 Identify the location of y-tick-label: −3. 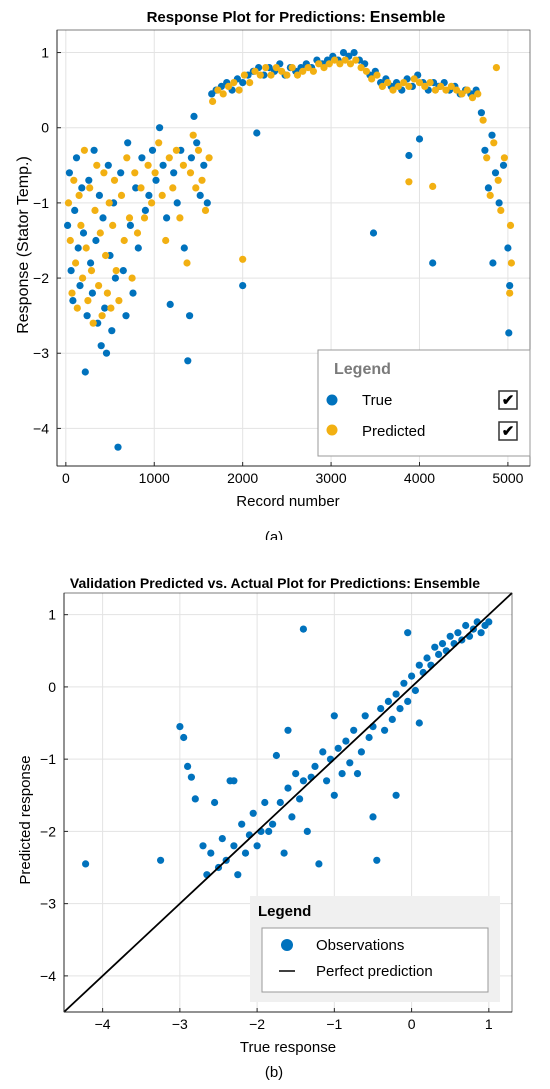
(48, 904).